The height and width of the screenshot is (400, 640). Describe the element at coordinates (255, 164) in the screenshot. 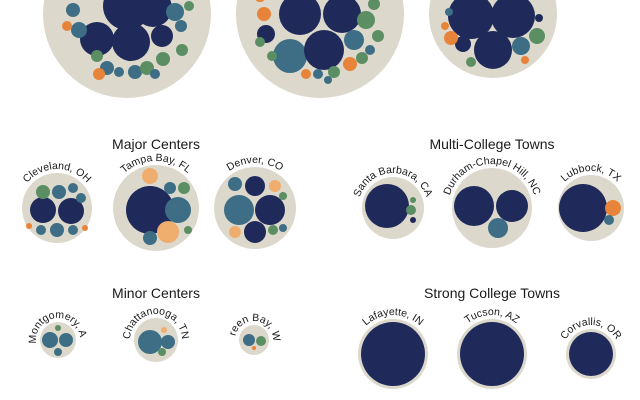

I see `city-label: Denver, CO` at that location.